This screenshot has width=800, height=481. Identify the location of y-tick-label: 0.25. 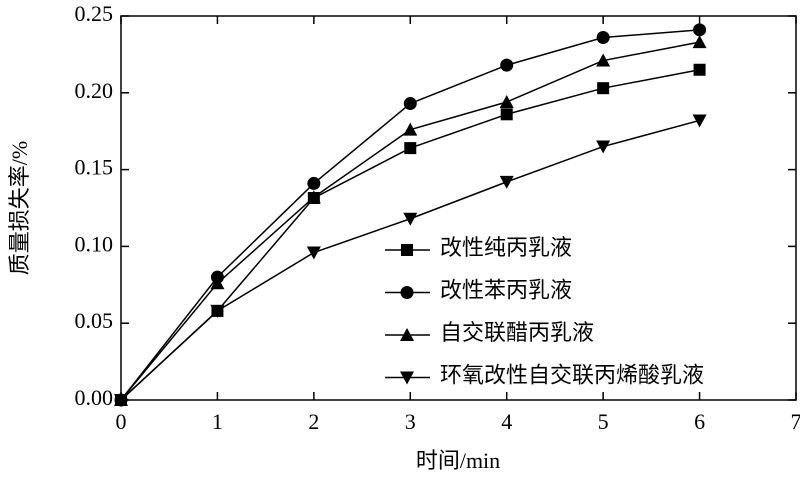
(94, 13).